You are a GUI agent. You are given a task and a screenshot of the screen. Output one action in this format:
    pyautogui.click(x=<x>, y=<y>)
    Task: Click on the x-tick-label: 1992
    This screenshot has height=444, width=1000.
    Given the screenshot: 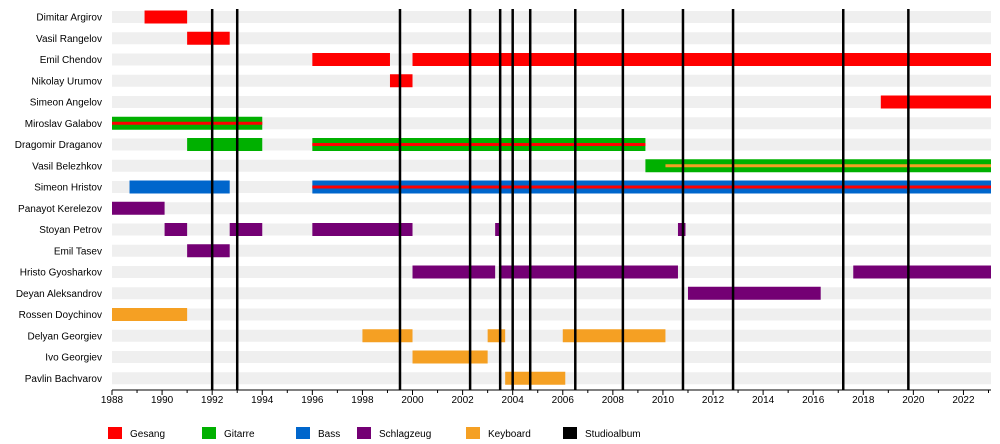 What is the action you would take?
    pyautogui.click(x=212, y=400)
    